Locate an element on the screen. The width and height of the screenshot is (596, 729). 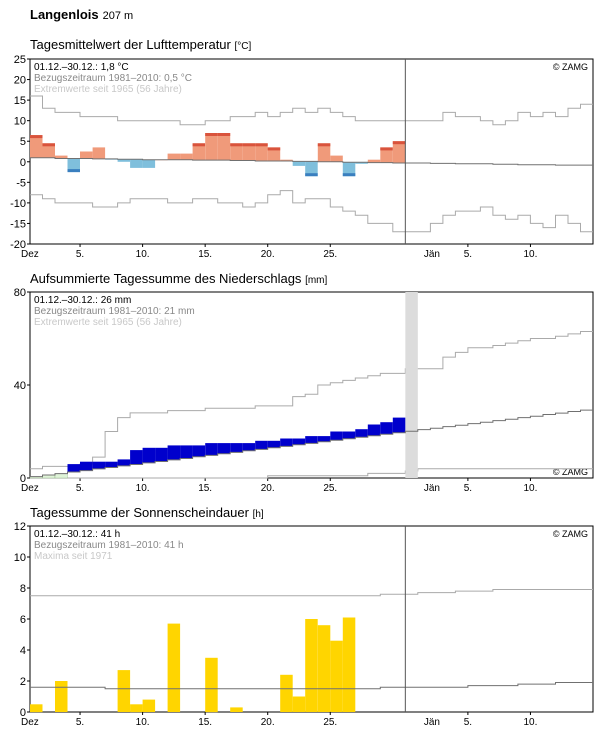
min-extreme-line is located at coordinates (311, 473).